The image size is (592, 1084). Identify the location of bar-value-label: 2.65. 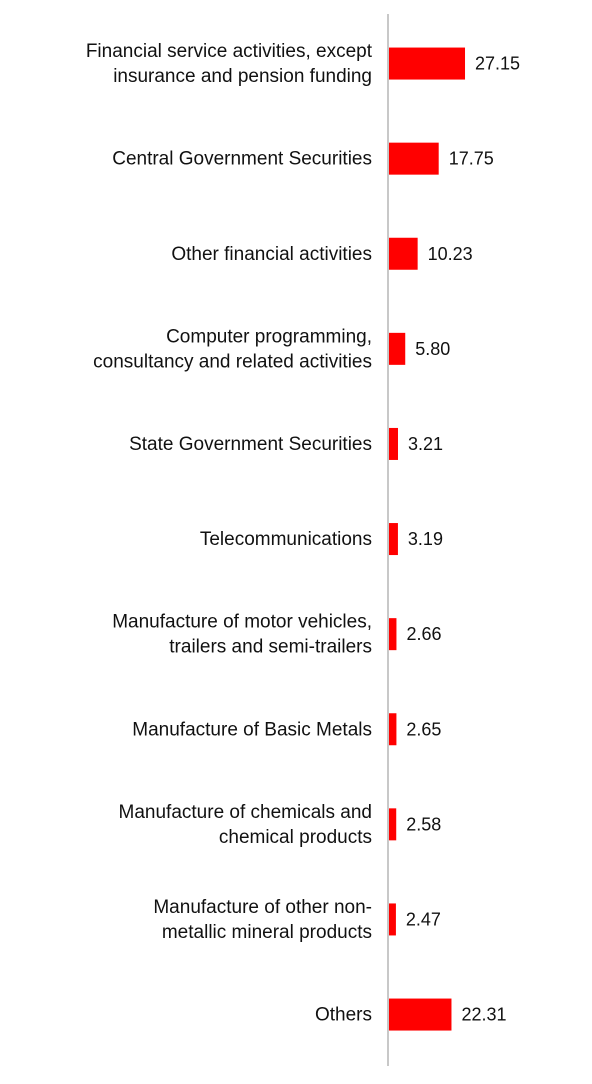
(423, 729).